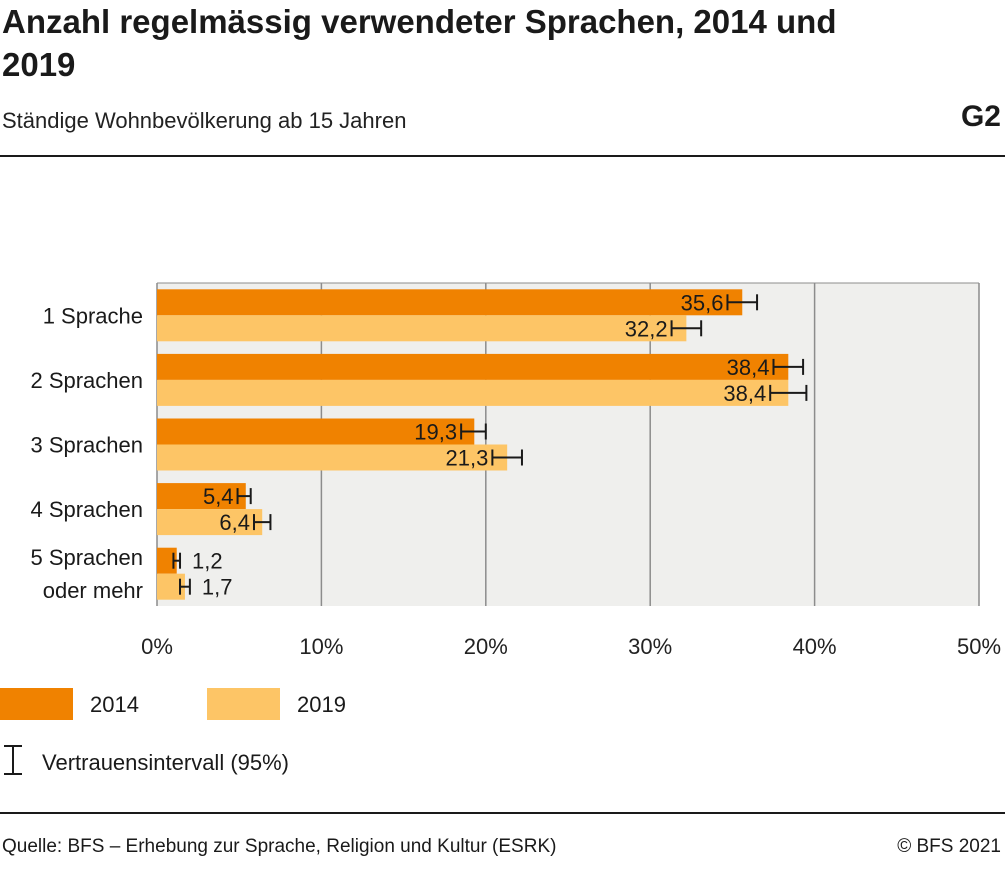 The image size is (1005, 891). What do you see at coordinates (217, 587) in the screenshot?
I see `data-label: 1,7` at bounding box center [217, 587].